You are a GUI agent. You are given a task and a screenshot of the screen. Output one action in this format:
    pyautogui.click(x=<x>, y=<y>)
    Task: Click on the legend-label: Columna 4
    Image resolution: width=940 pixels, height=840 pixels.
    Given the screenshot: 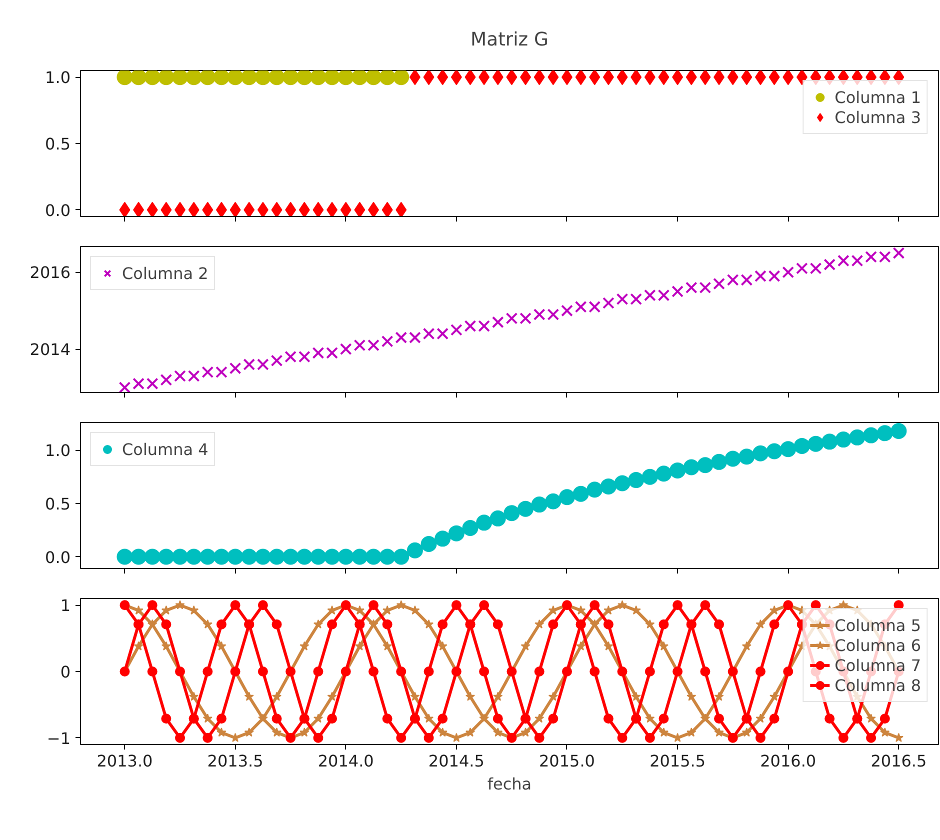 What is the action you would take?
    pyautogui.click(x=165, y=449)
    